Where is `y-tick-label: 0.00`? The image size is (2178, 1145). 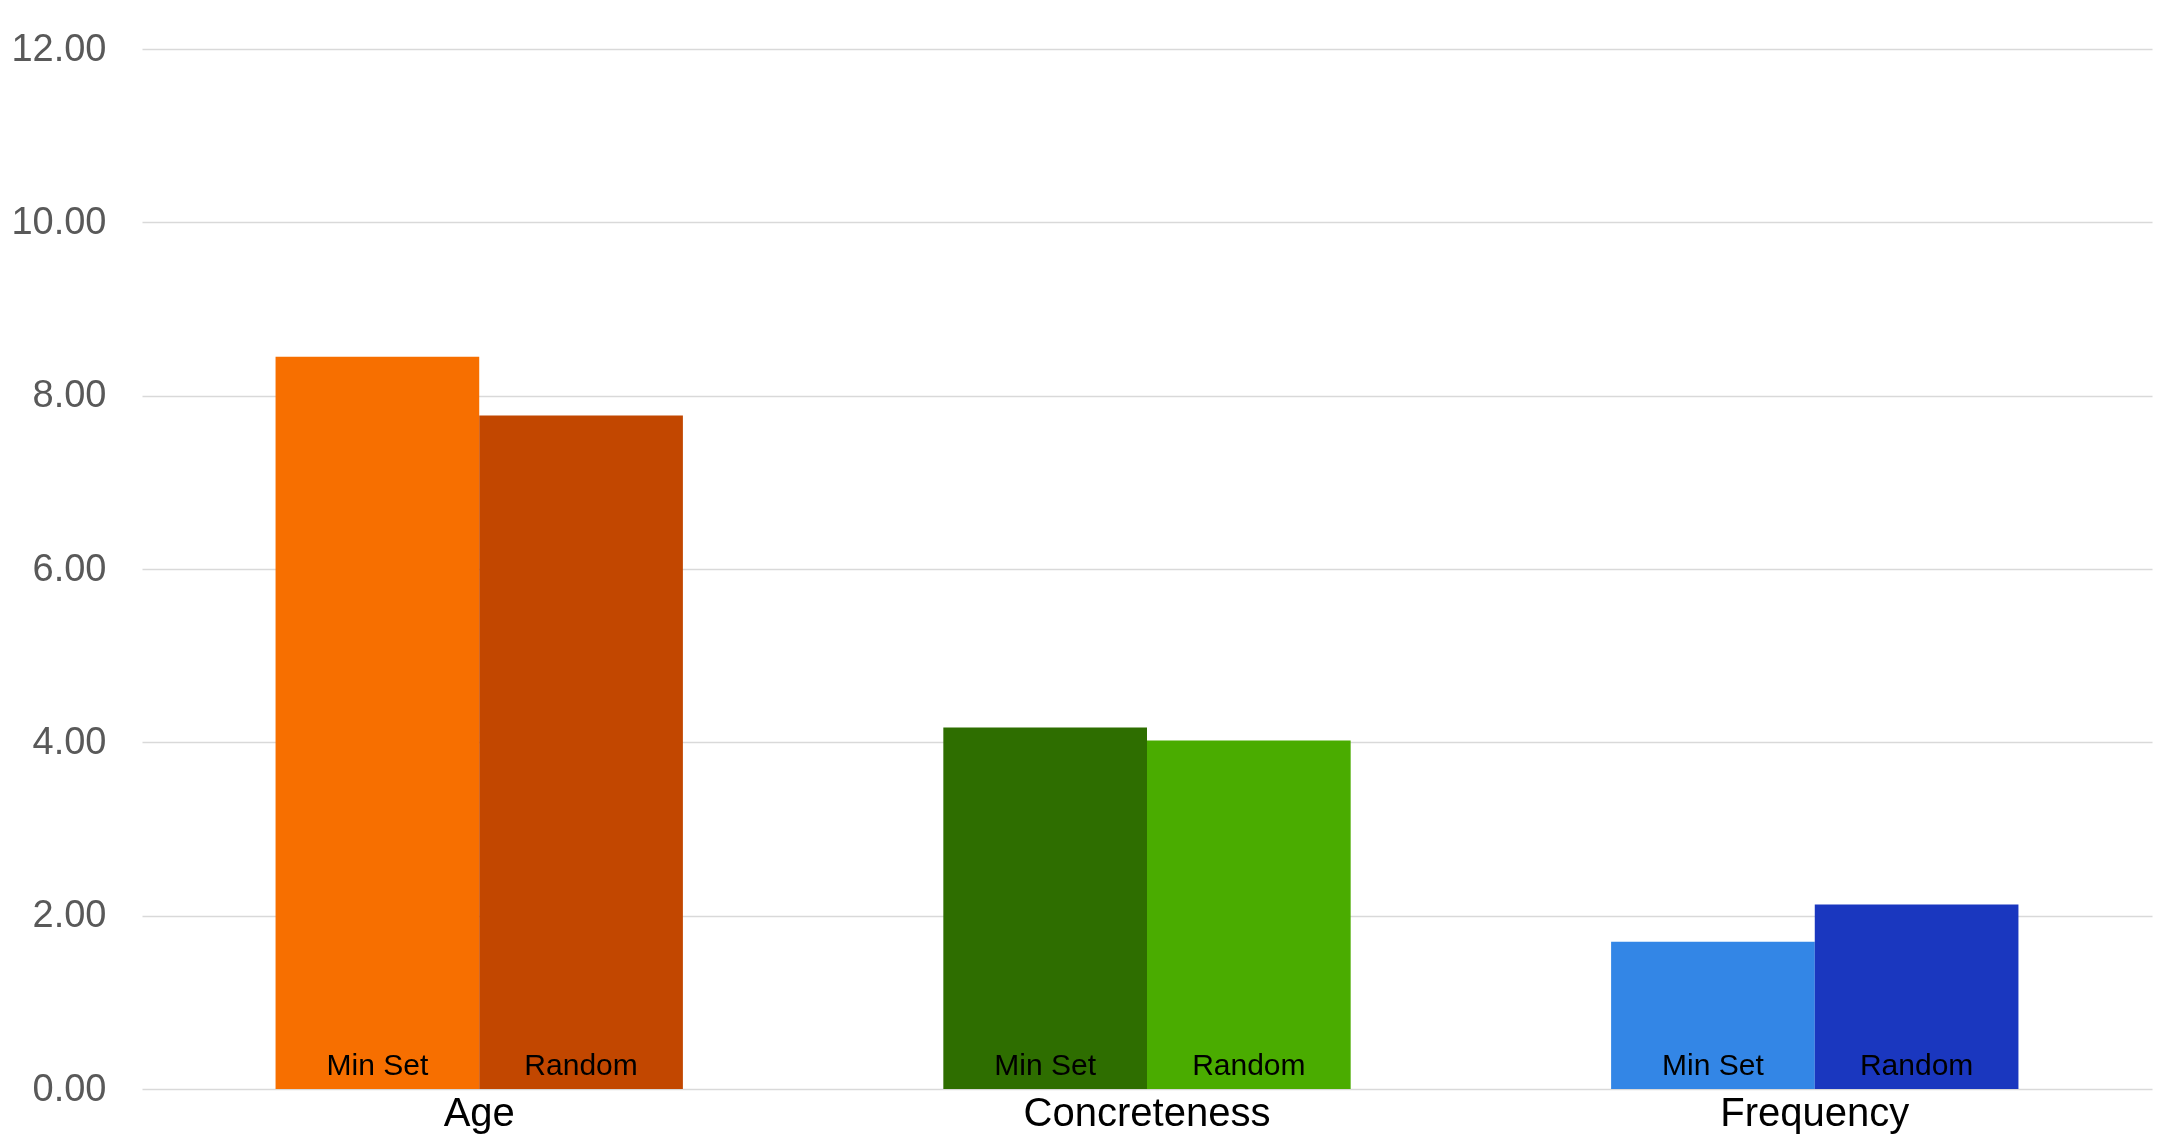
y-tick-label: 0.00 is located at coordinates (69, 1087).